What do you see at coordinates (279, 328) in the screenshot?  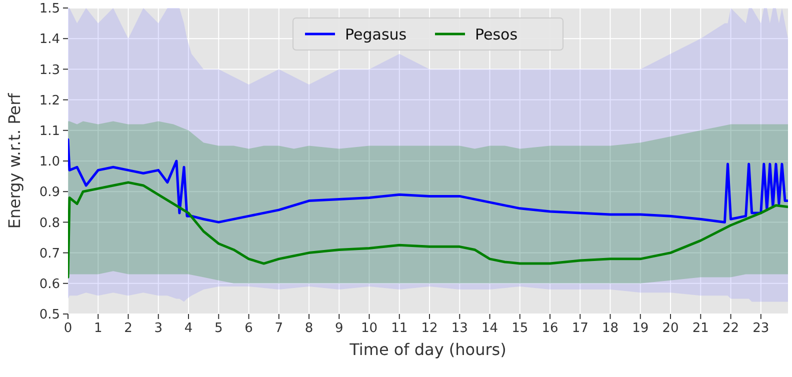 I see `x-tick-label: 7` at bounding box center [279, 328].